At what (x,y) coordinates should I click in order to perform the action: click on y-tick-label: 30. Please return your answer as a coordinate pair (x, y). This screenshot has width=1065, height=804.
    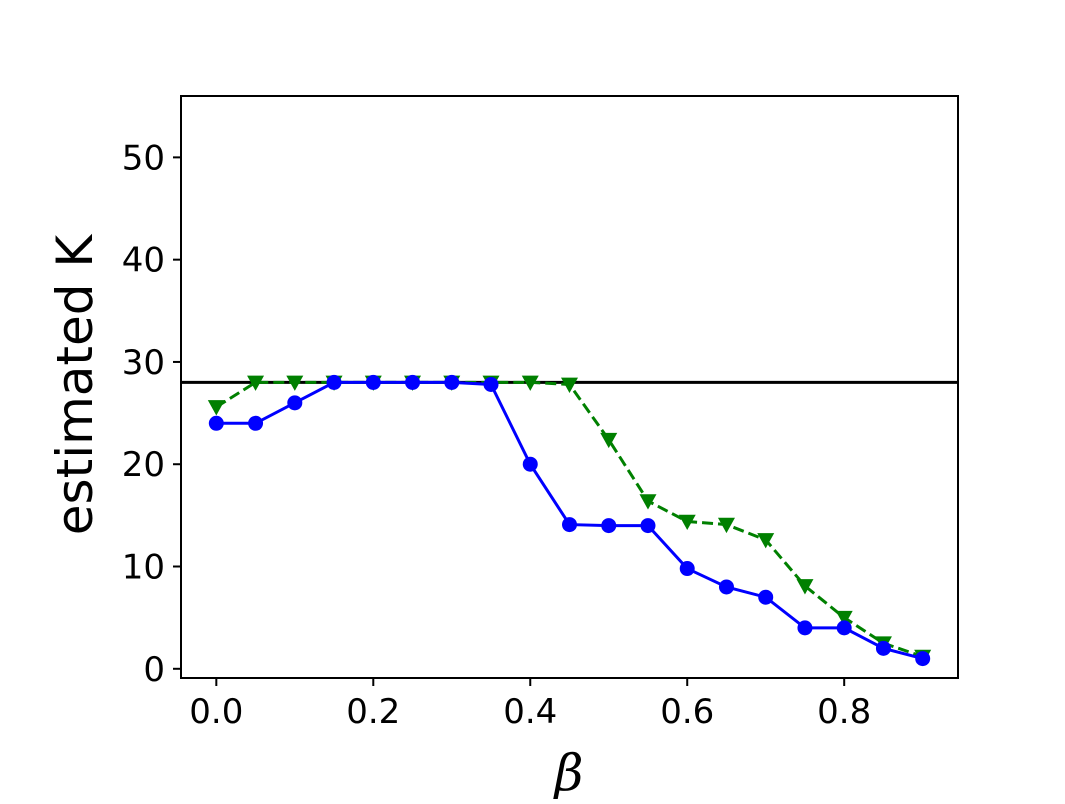
    Looking at the image, I should click on (143, 363).